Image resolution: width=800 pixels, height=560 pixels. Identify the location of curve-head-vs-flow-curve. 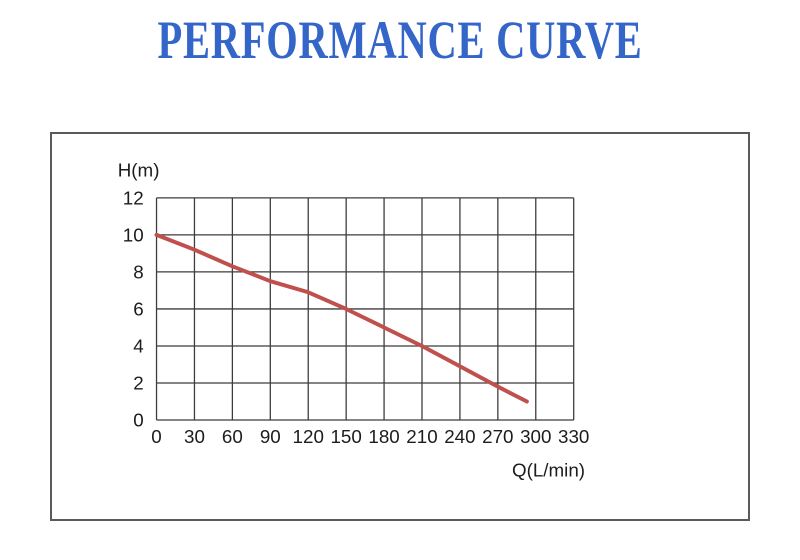
(341, 318).